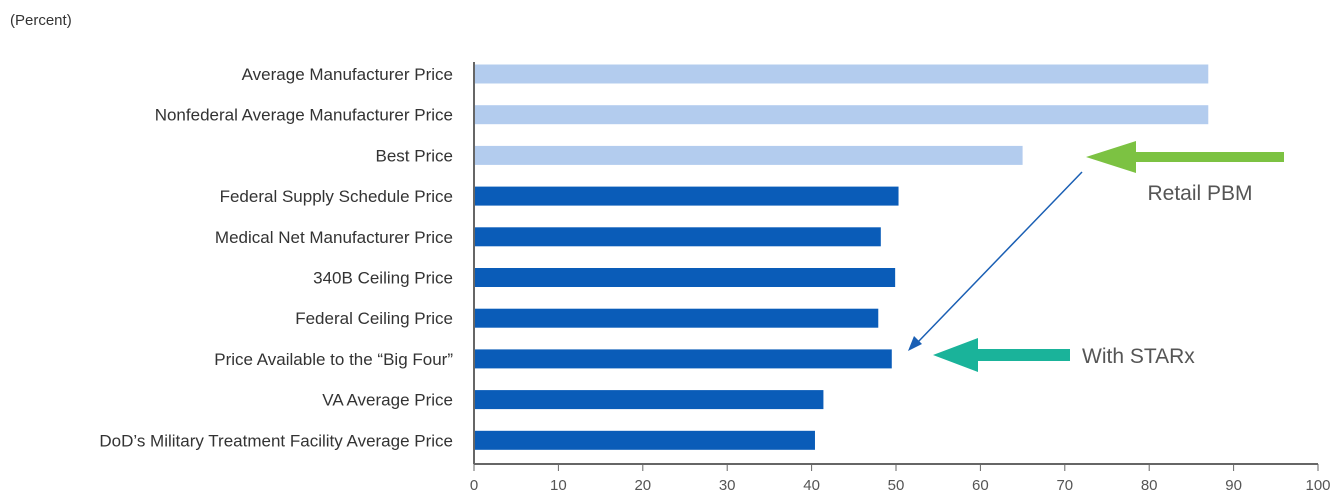 Image resolution: width=1334 pixels, height=502 pixels. I want to click on with-starx-arrow, so click(1001, 355).